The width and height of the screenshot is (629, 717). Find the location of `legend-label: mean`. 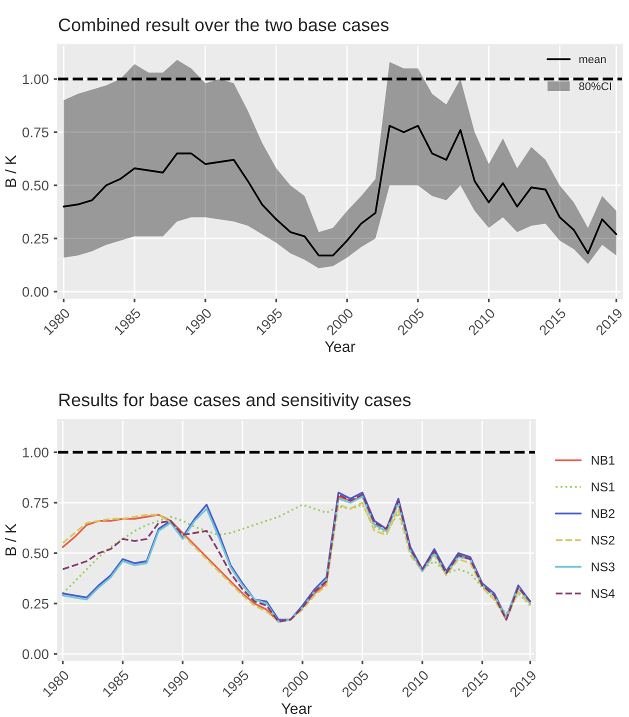

legend-label: mean is located at coordinates (592, 60).